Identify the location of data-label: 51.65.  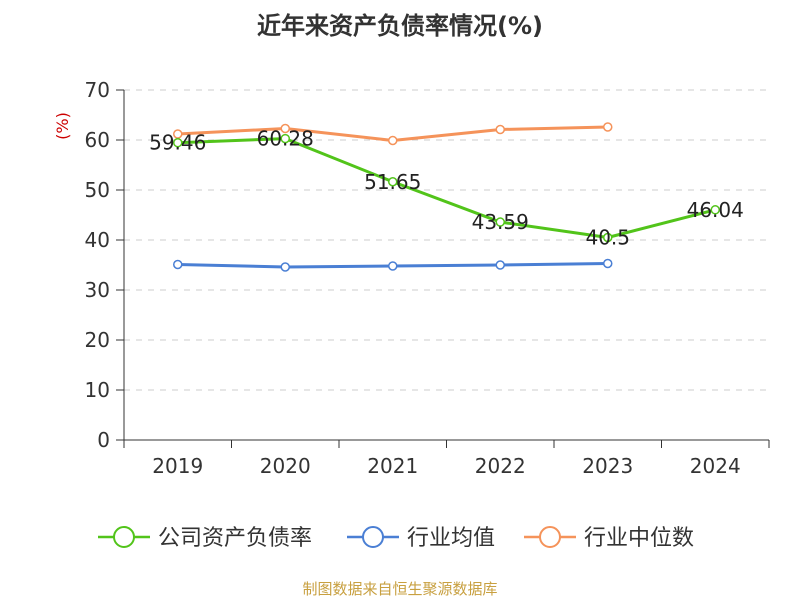
(392, 182).